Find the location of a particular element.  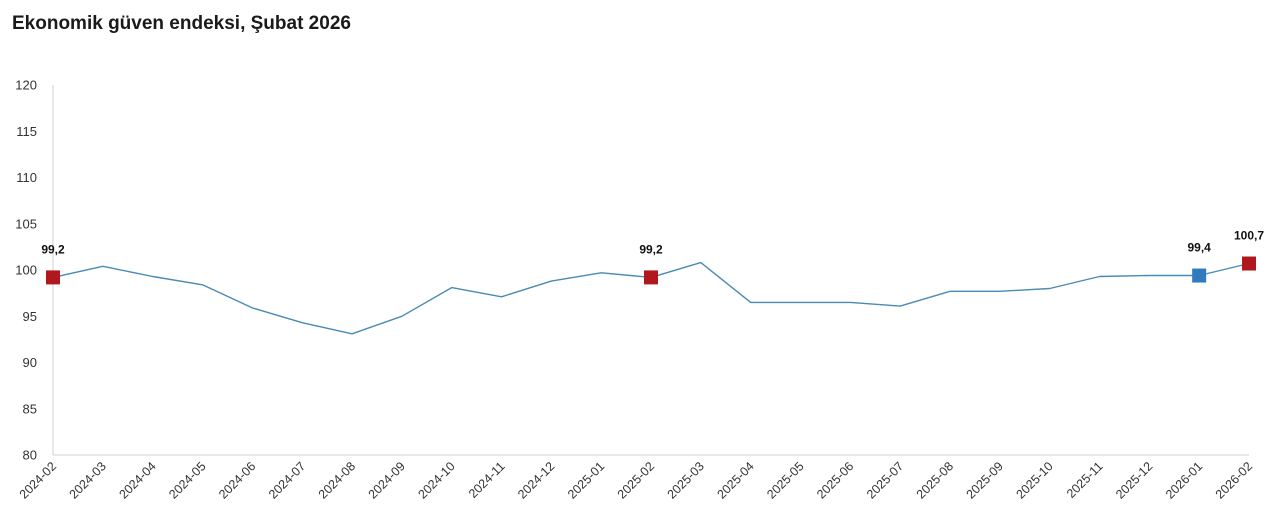

x-tick-label: 2025-05 is located at coordinates (785, 480).